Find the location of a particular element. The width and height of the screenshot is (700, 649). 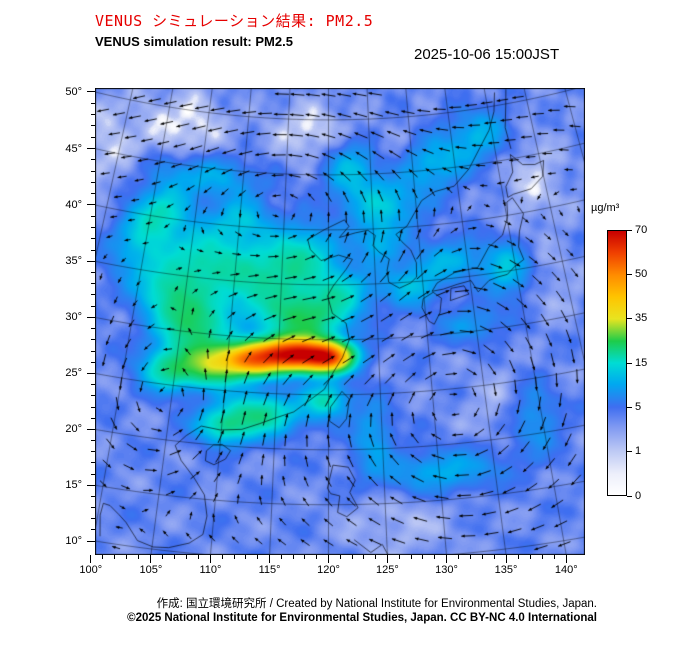

lon-tick-label: 140° is located at coordinates (566, 570).